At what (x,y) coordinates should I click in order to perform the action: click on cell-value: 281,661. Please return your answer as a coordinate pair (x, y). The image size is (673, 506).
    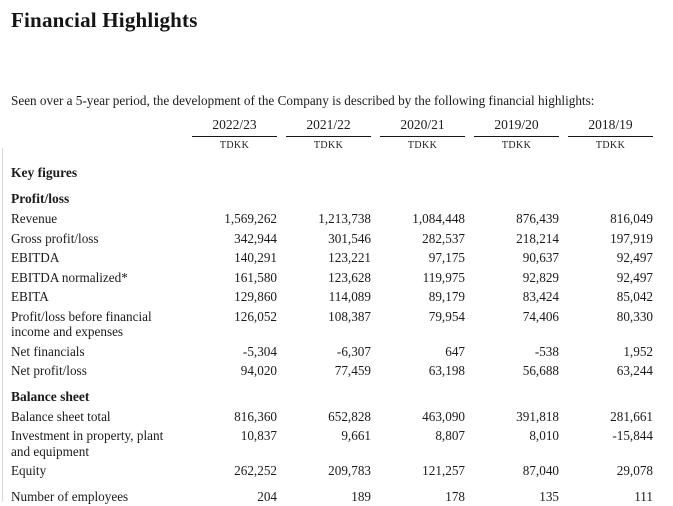
    Looking at the image, I should click on (610, 417).